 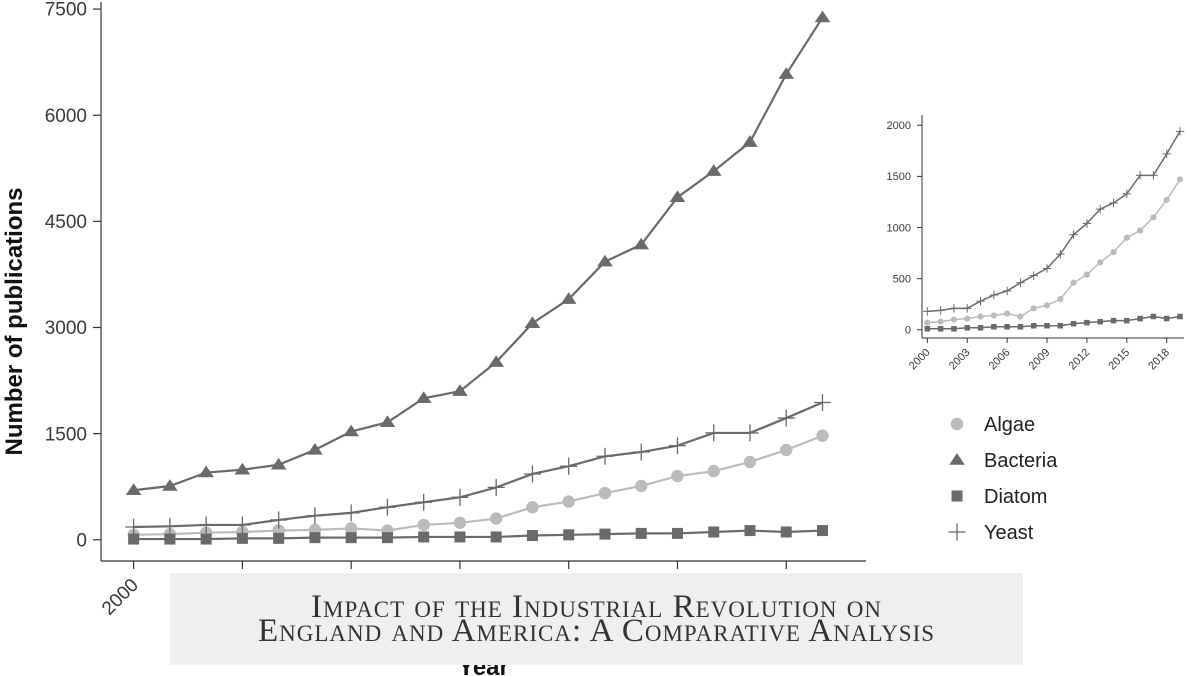 I want to click on circle-marker-icon, so click(x=957, y=424).